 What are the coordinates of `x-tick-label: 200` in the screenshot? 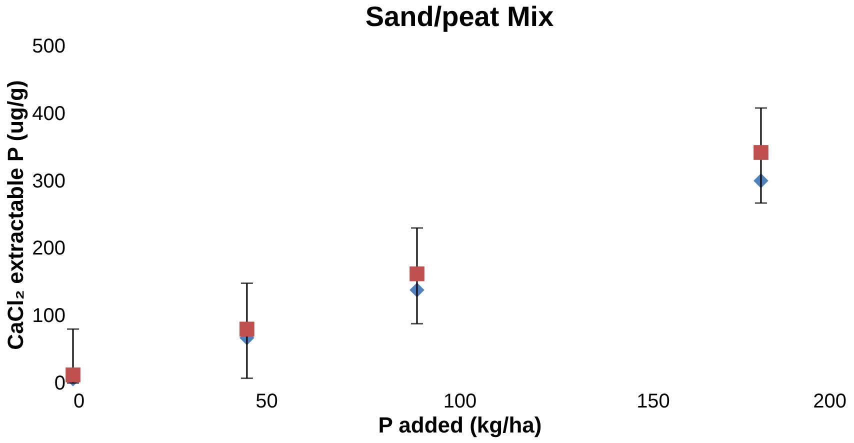 It's located at (829, 401).